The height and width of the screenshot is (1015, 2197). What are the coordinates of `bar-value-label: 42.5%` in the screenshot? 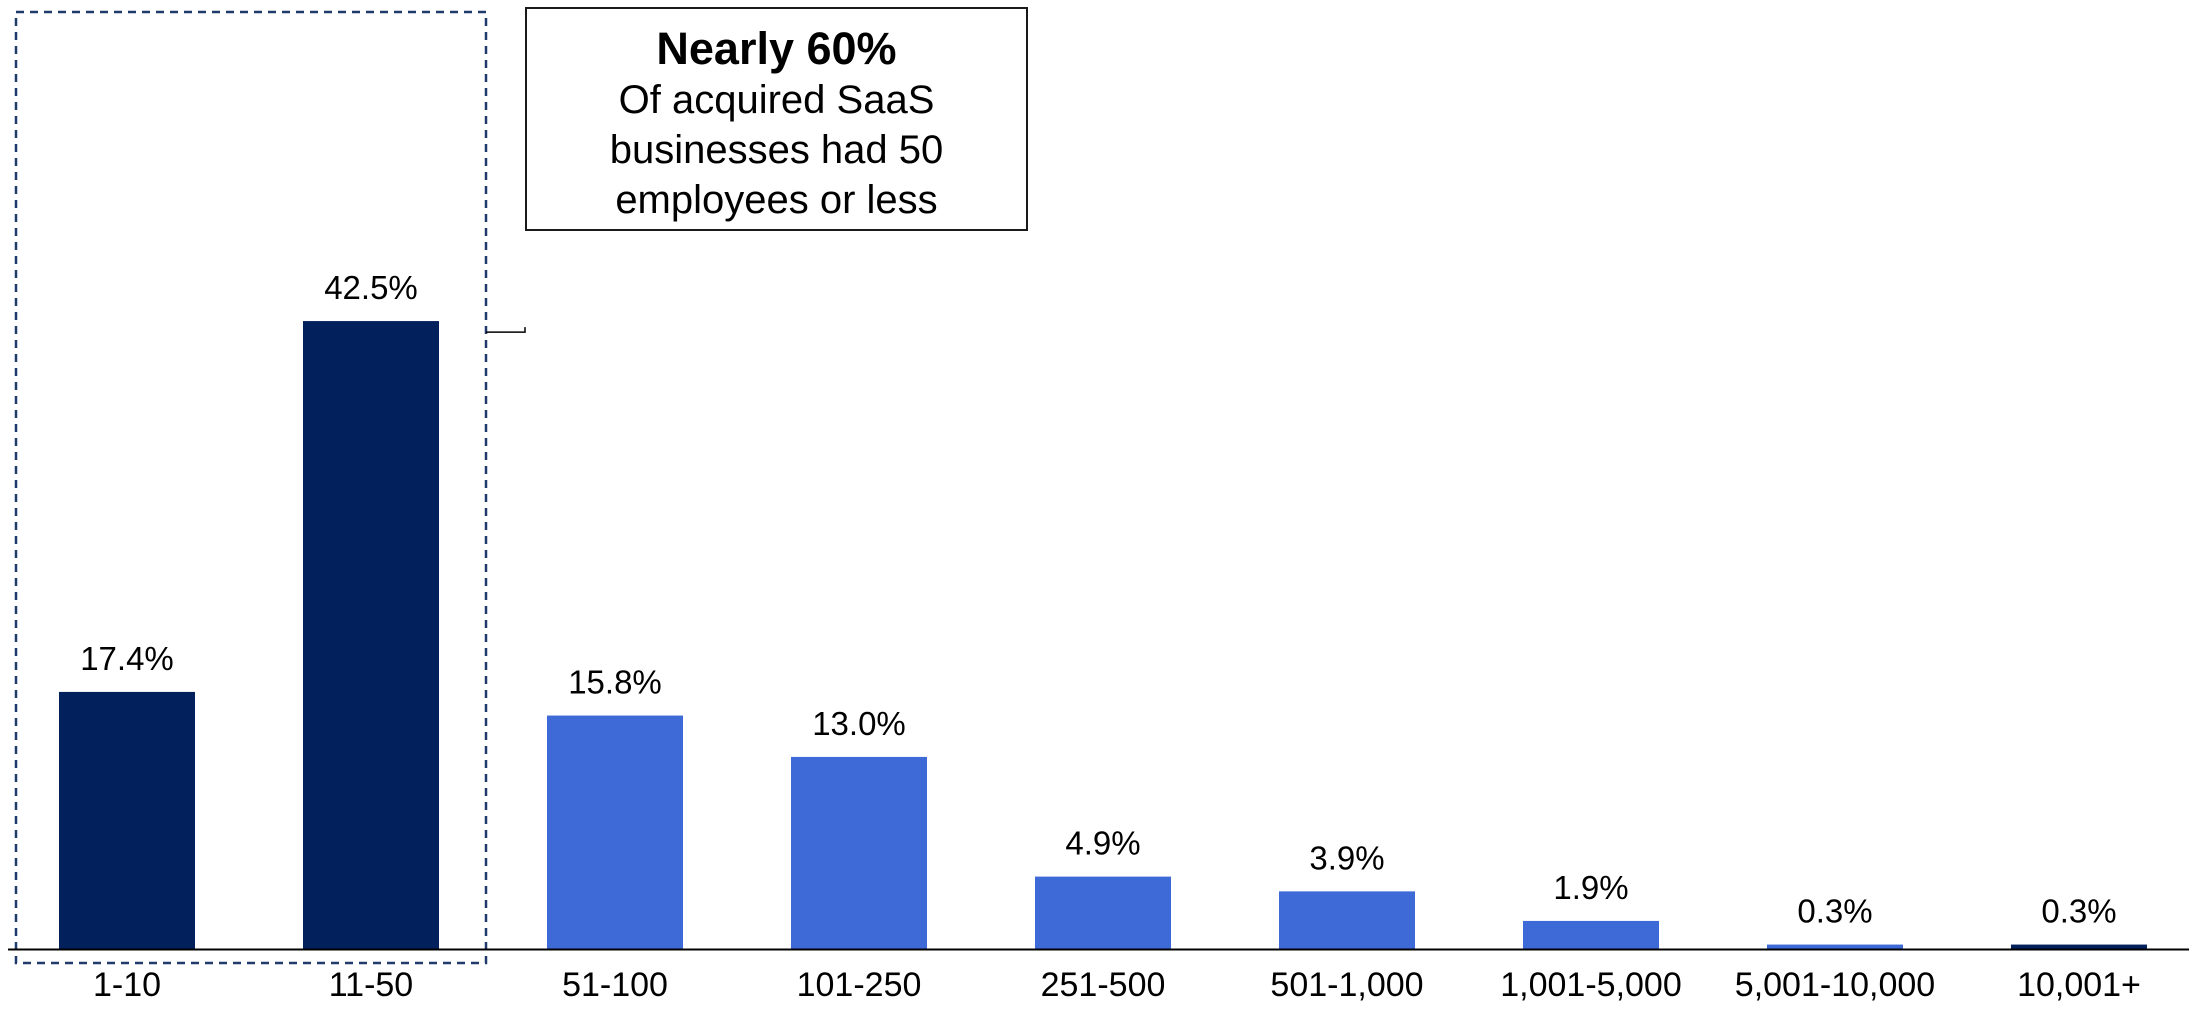 It's located at (371, 287).